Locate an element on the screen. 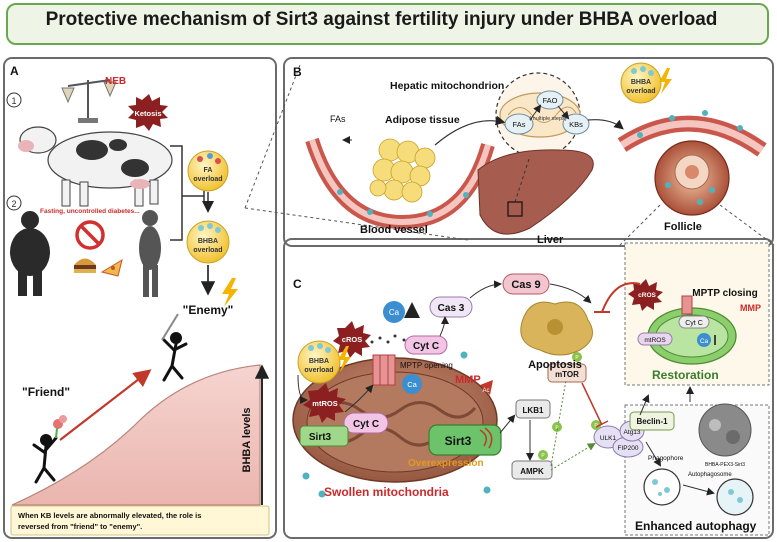  cytc-top-label: Cyt C is located at coordinates (426, 346).